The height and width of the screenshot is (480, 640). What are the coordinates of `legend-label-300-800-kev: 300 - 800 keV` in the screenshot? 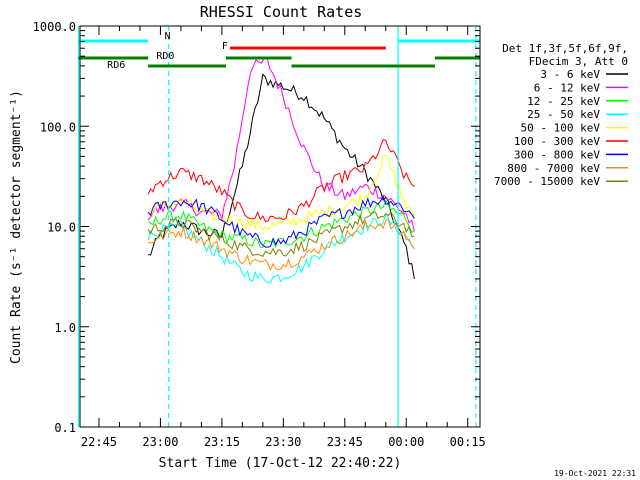 It's located at (557, 154).